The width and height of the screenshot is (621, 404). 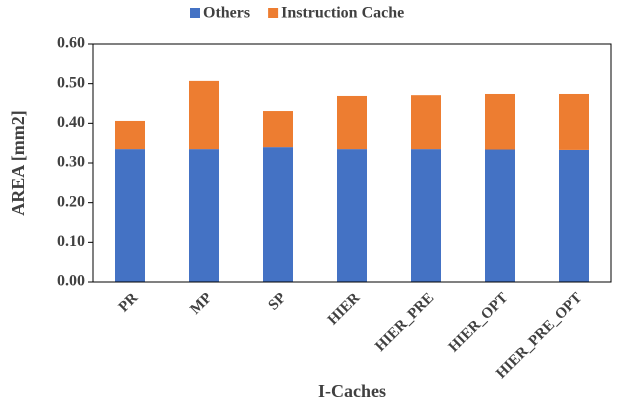 I want to click on x-tick-label: SP, so click(x=278, y=302).